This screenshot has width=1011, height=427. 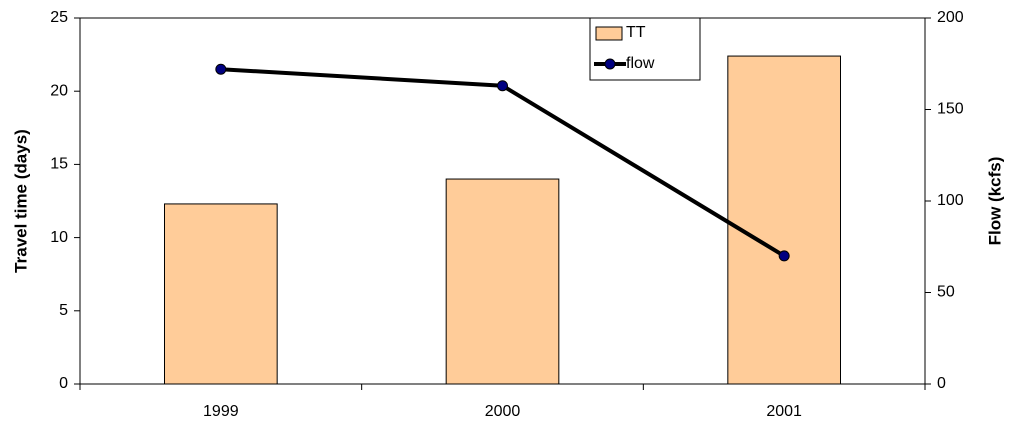 I want to click on legend-swatch, so click(x=609, y=33).